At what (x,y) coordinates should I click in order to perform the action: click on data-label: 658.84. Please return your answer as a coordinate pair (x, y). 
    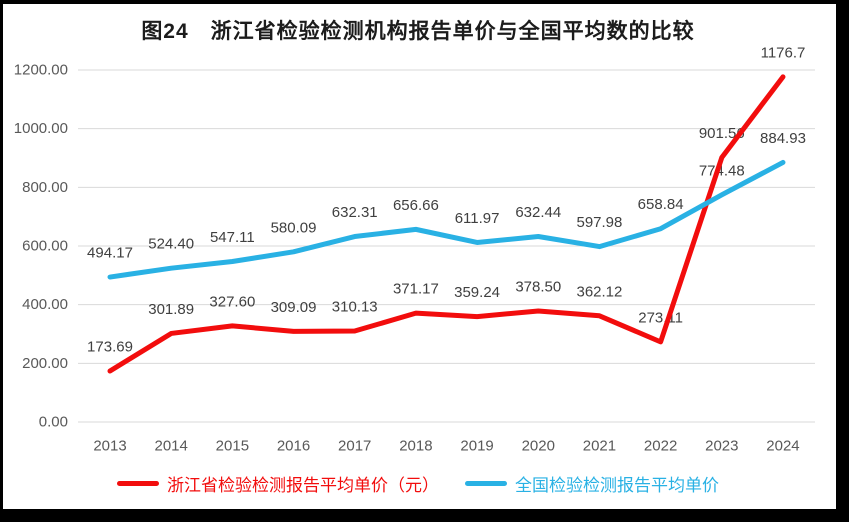
    Looking at the image, I should click on (661, 204).